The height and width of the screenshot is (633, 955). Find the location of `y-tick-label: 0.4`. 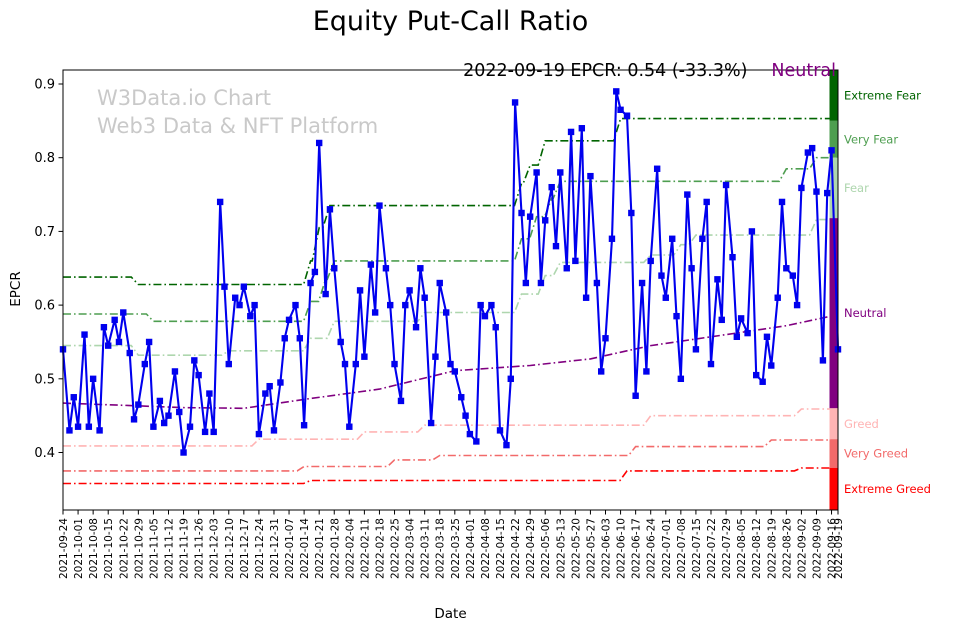

y-tick-label: 0.4 is located at coordinates (44, 453).